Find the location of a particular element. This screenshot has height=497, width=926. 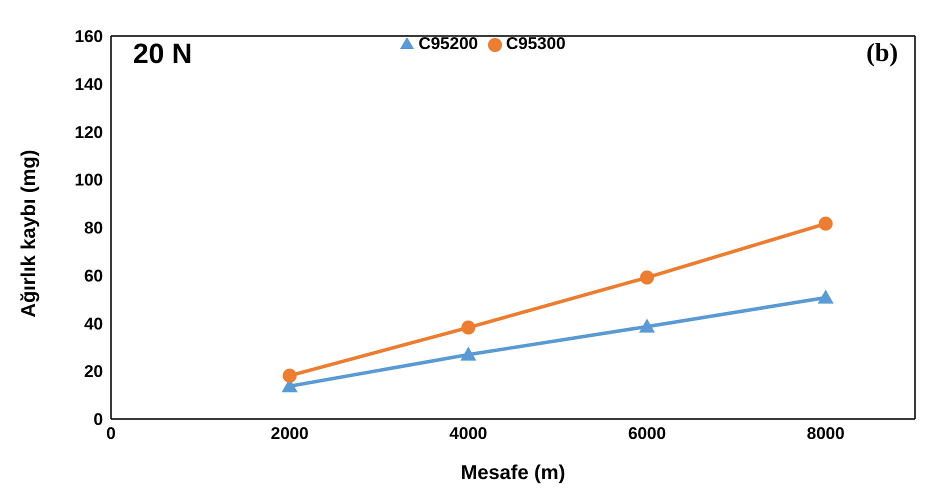

y-tick-label: 120 is located at coordinates (88, 132).